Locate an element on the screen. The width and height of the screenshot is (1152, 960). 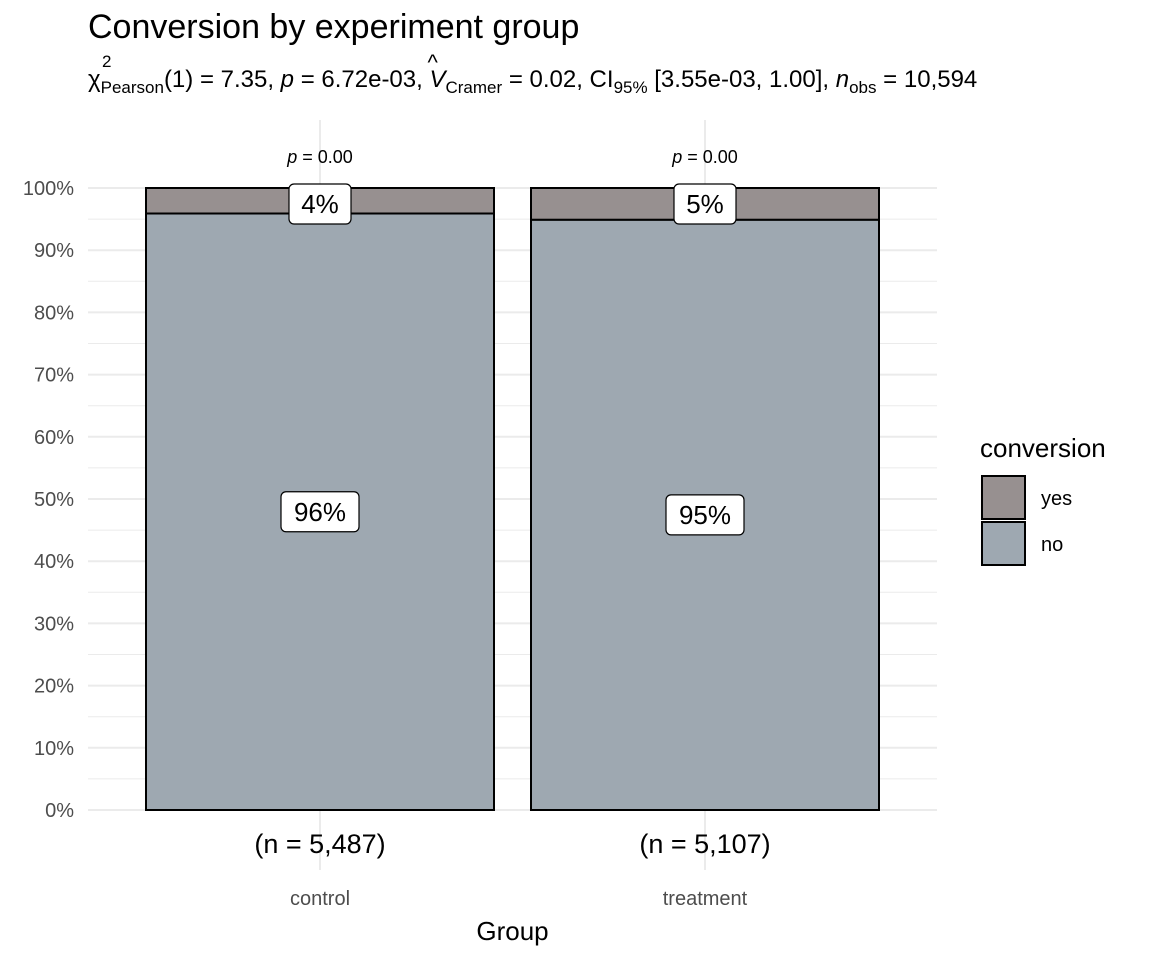
data-label-yes-treatment: 5% is located at coordinates (705, 204).